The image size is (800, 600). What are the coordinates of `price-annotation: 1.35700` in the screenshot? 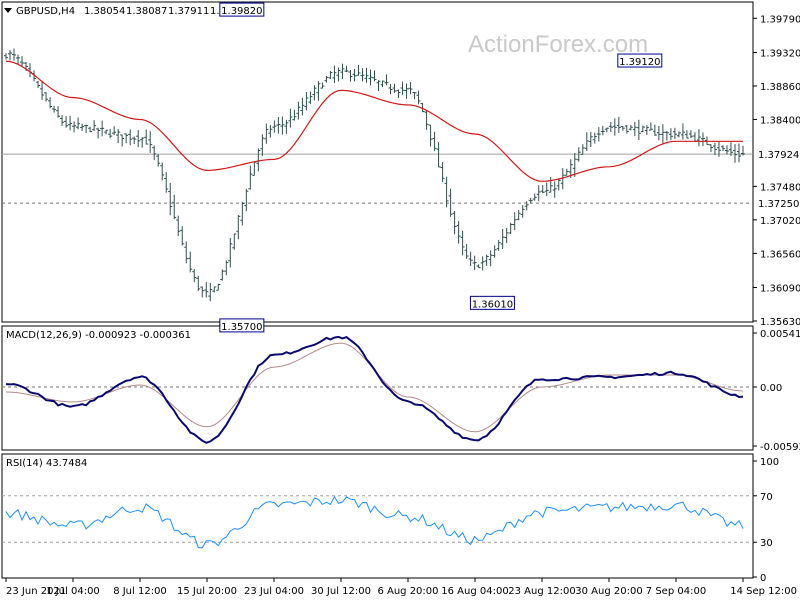 It's located at (242, 325).